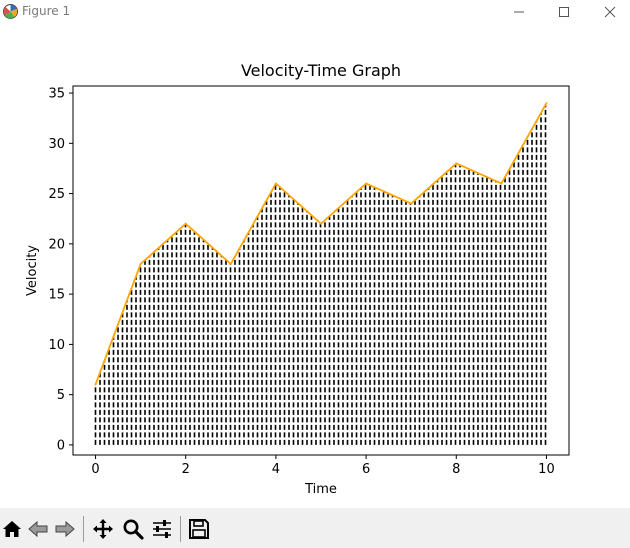  What do you see at coordinates (366, 469) in the screenshot?
I see `x-tick-label: 6` at bounding box center [366, 469].